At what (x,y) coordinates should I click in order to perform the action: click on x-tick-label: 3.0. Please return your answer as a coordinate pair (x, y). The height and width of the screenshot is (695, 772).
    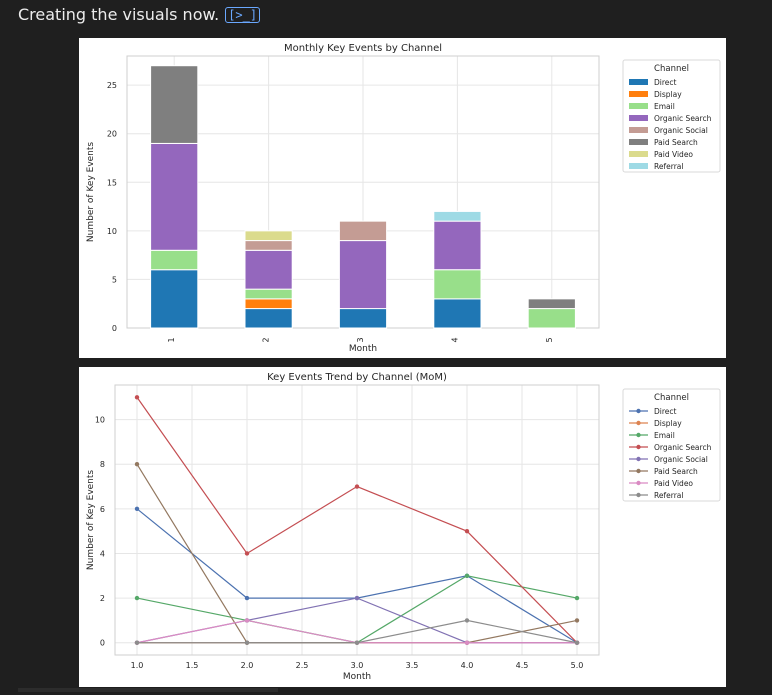
    Looking at the image, I should click on (357, 665).